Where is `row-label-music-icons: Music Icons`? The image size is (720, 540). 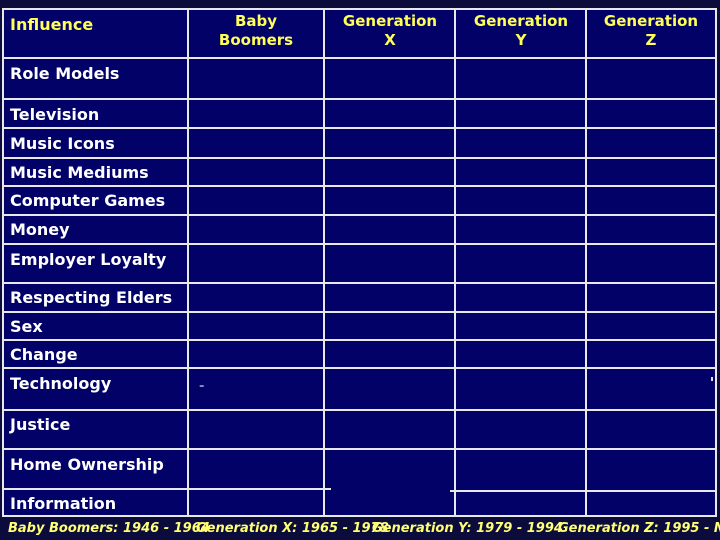
row-label-music-icons: Music Icons is located at coordinates (62, 143).